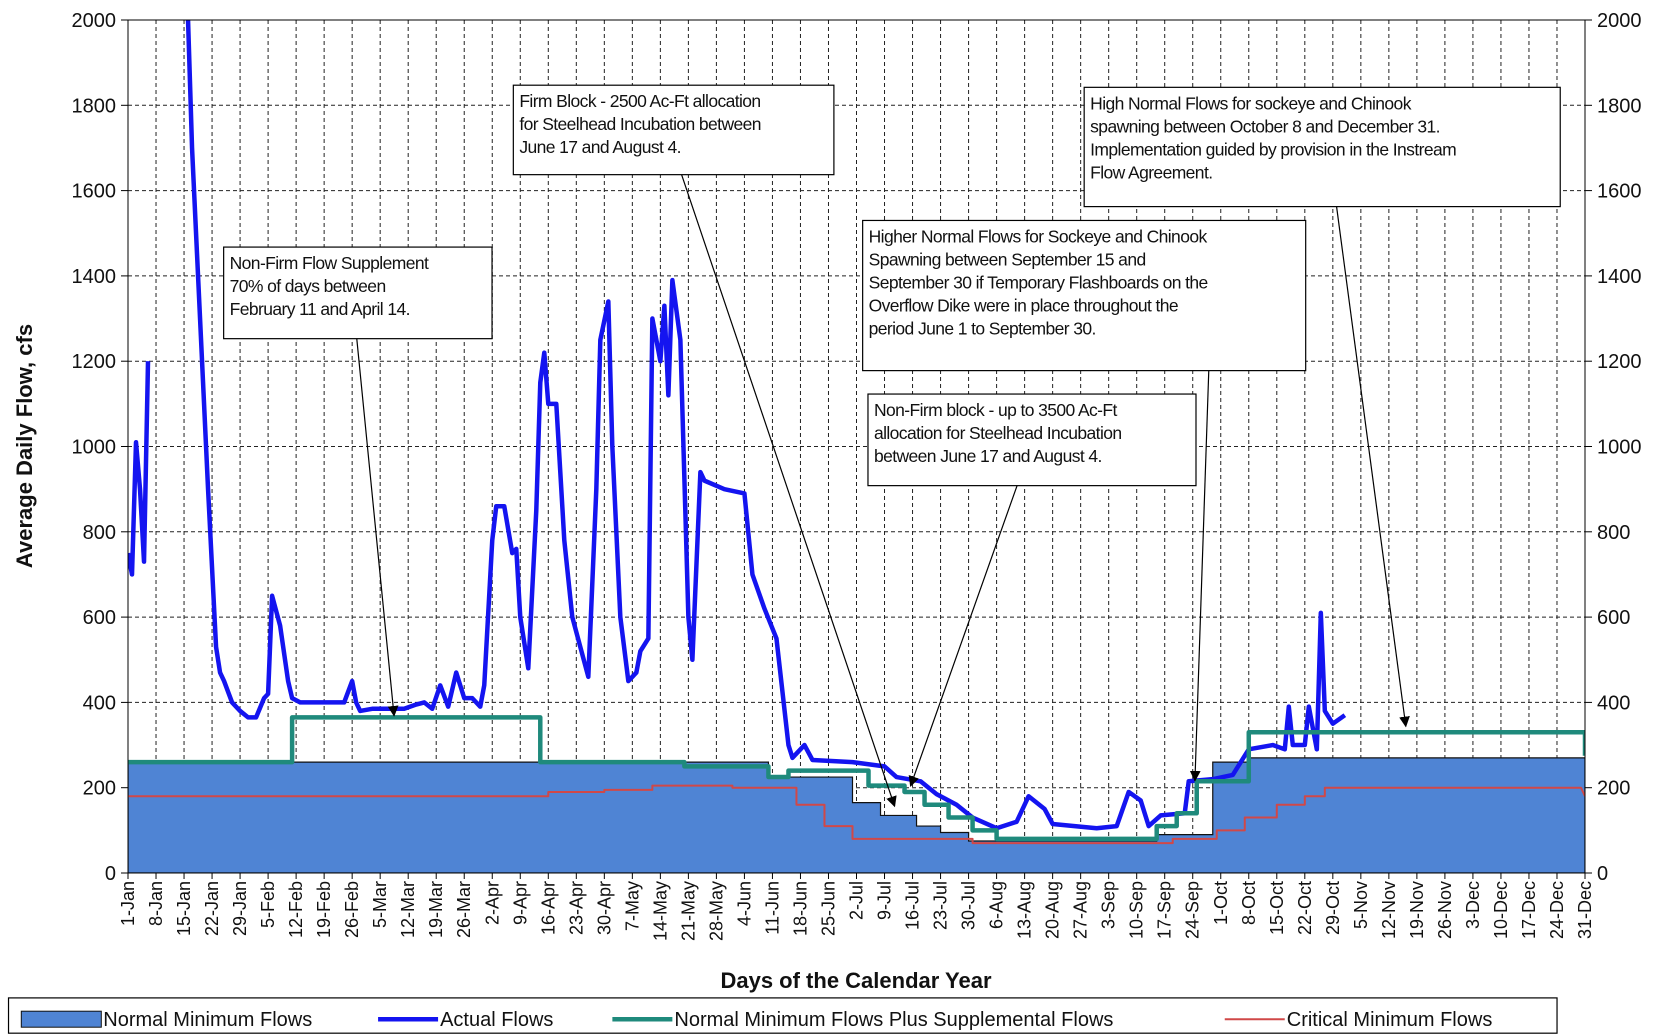 The height and width of the screenshot is (1035, 1670). What do you see at coordinates (207, 1020) in the screenshot?
I see `legend-label: Normal Minimum Flows` at bounding box center [207, 1020].